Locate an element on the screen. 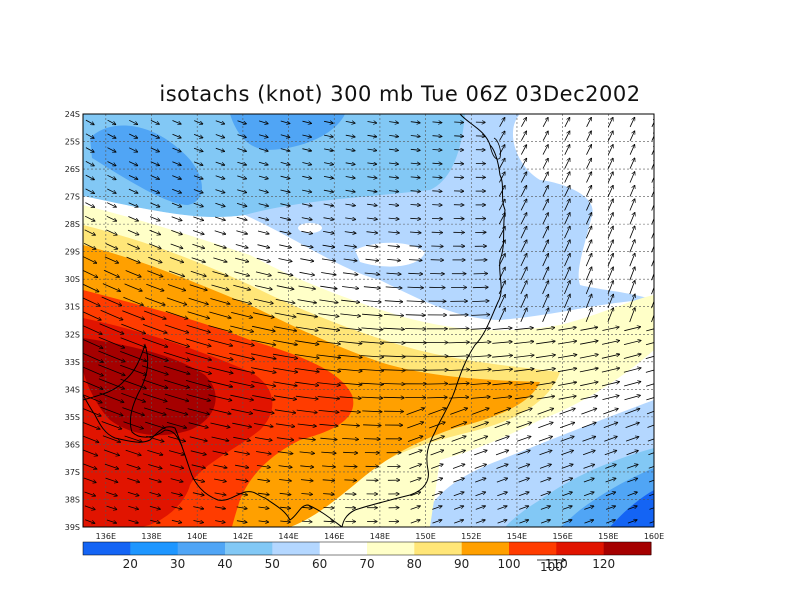 The height and width of the screenshot is (600, 800). lon-label: 156E is located at coordinates (562, 536).